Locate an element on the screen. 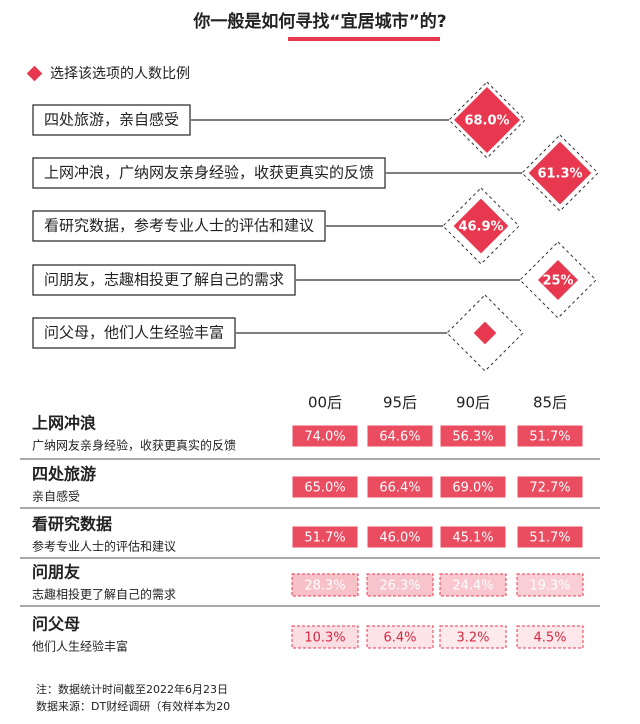 Image resolution: width=640 pixels, height=724 pixels. note-clip: 数据来源：DT财经调研（有效样本为20 is located at coordinates (133, 706).